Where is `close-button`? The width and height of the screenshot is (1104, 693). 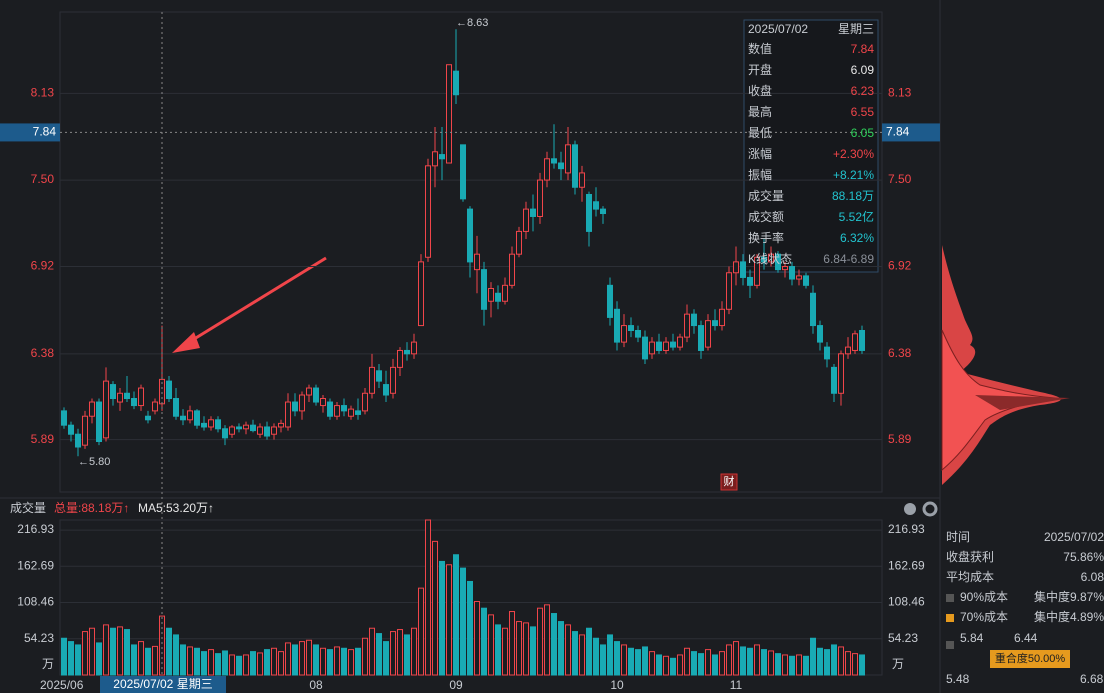 close-button is located at coordinates (910, 509).